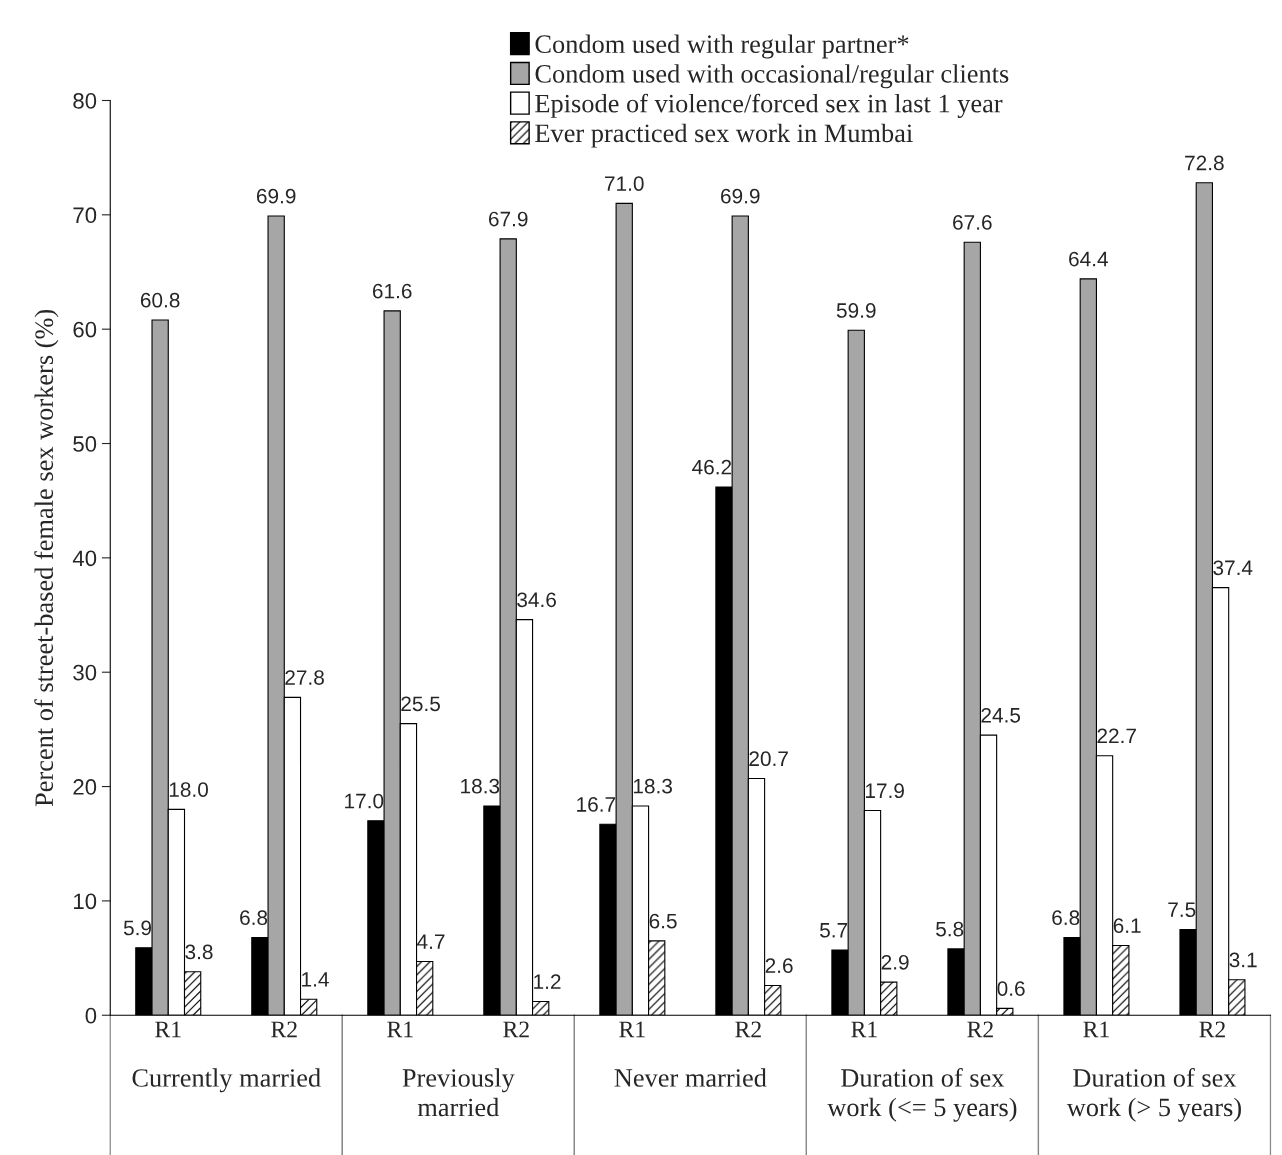 This screenshot has width=1282, height=1155. What do you see at coordinates (85, 787) in the screenshot?
I see `y-tick-label: 20` at bounding box center [85, 787].